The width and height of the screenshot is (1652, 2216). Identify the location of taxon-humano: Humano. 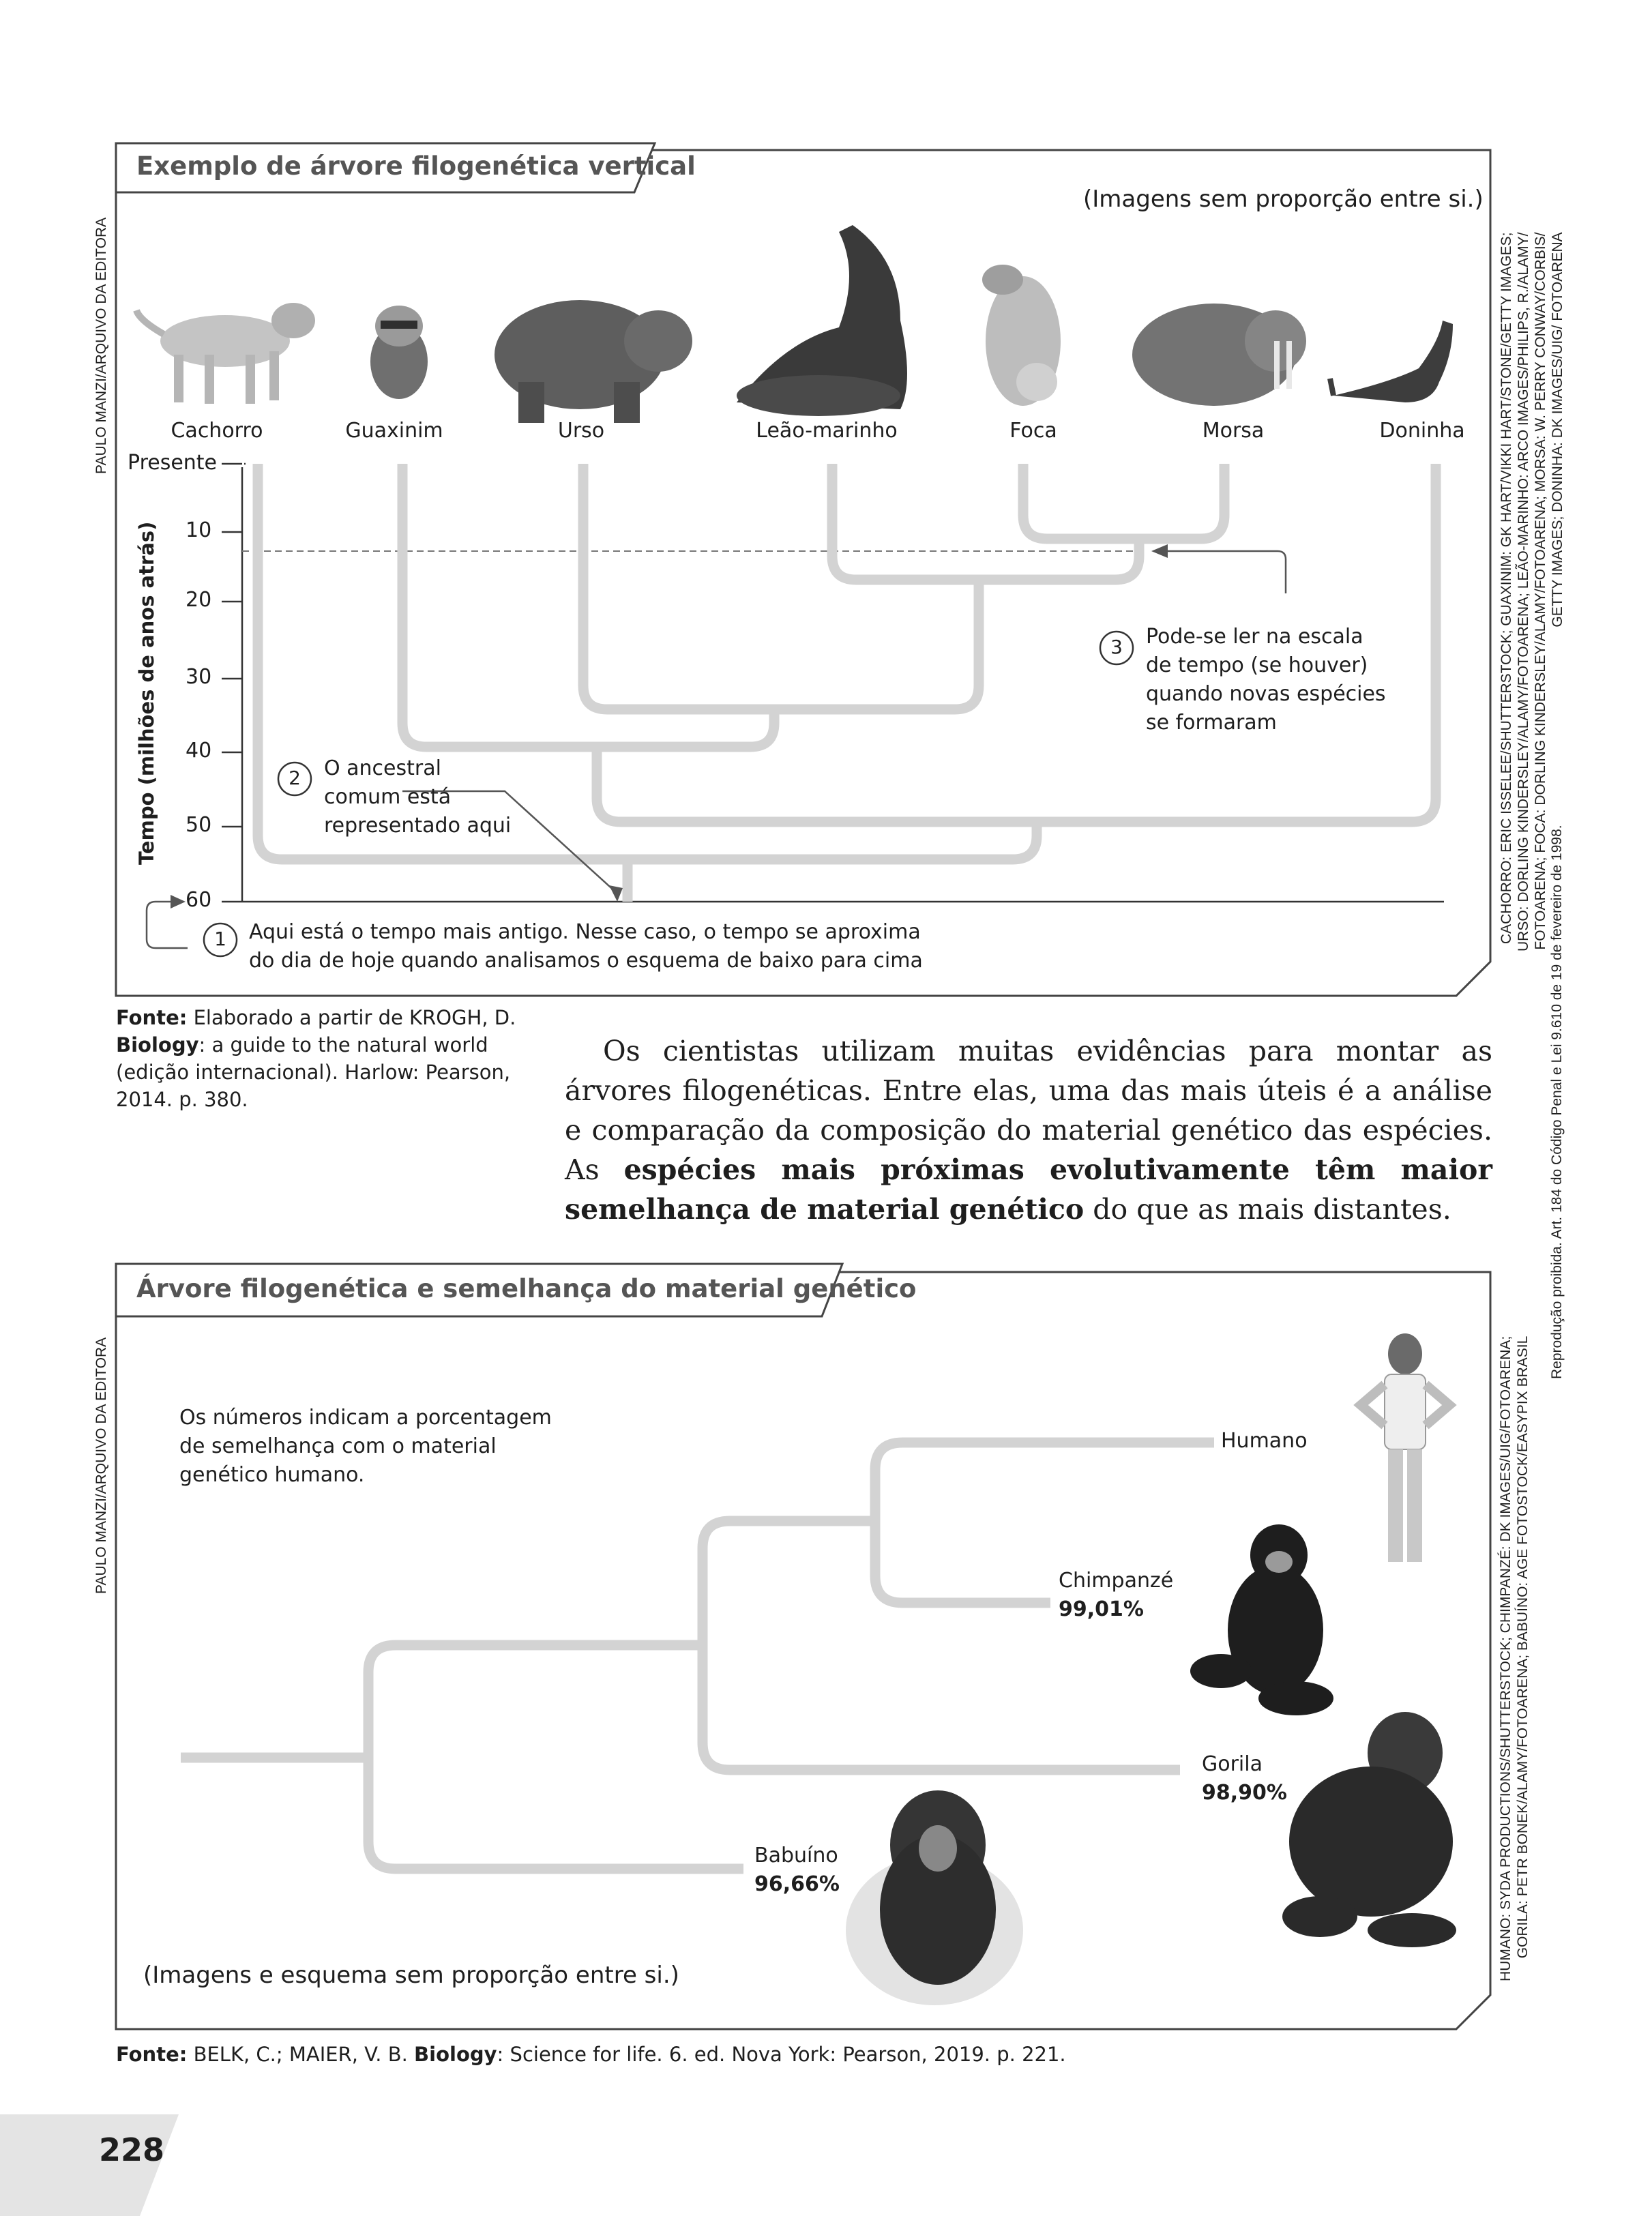
(1264, 1441).